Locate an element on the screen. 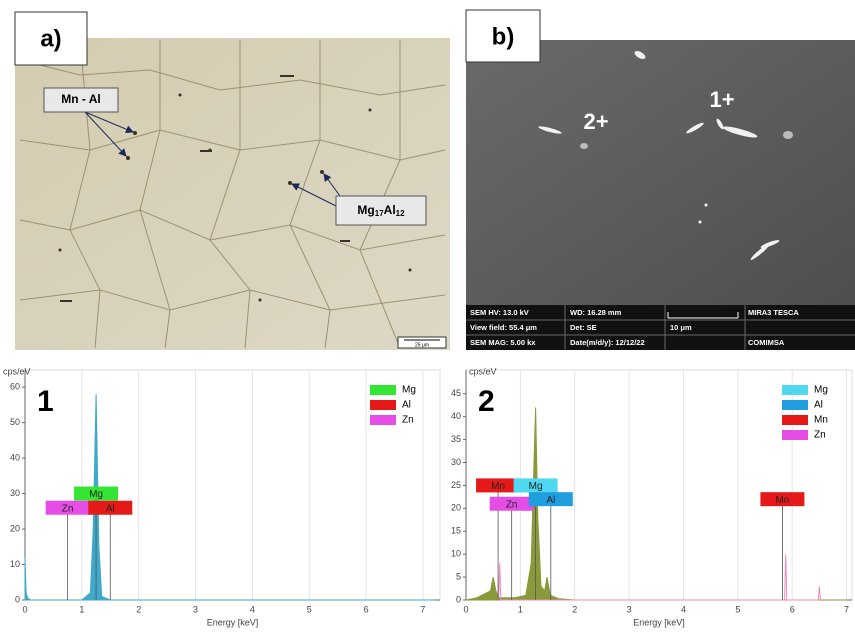  phase-label: Mg17Al12 is located at coordinates (381, 210).